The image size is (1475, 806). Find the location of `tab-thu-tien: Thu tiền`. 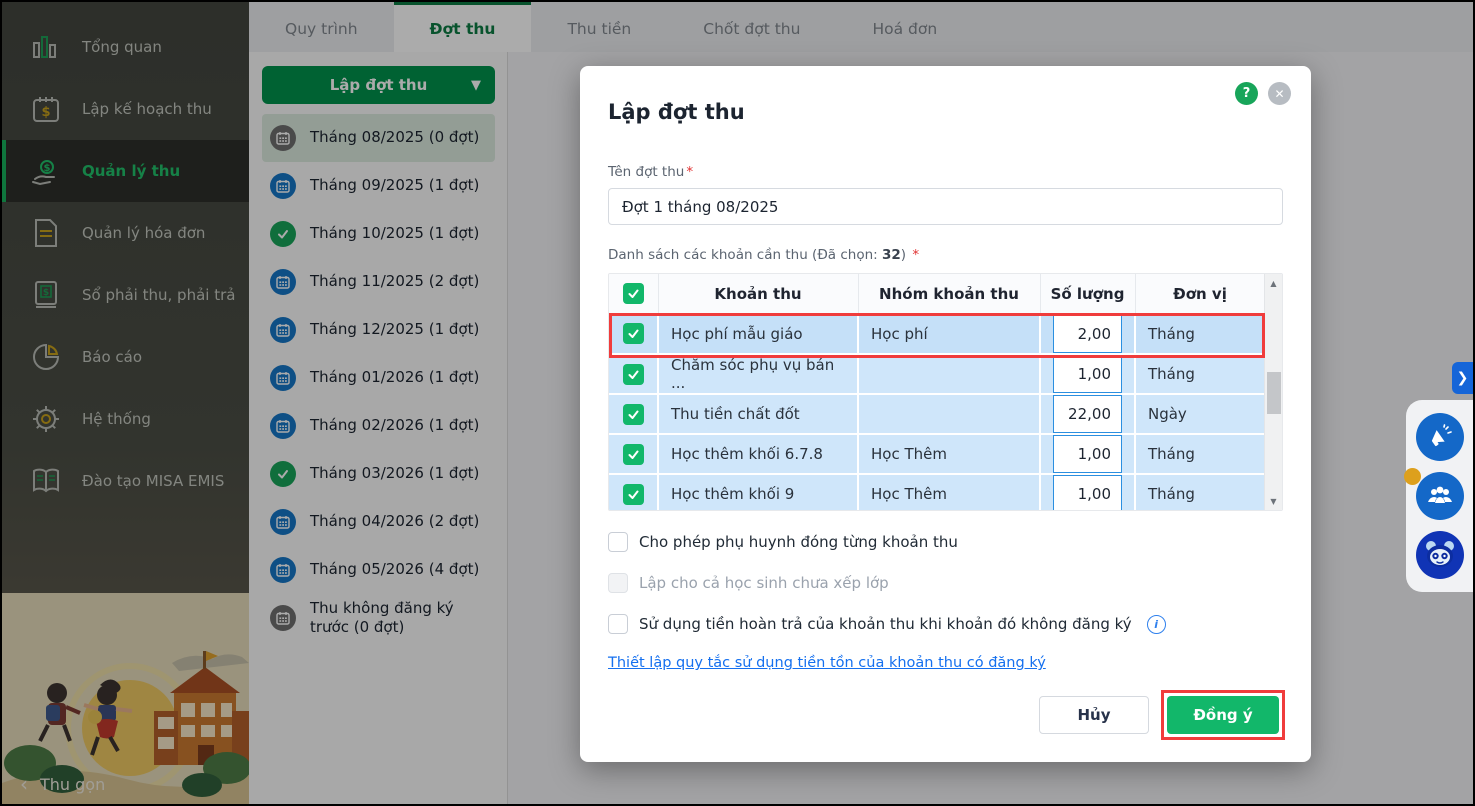

tab-thu-tien: Thu tiền is located at coordinates (599, 27).